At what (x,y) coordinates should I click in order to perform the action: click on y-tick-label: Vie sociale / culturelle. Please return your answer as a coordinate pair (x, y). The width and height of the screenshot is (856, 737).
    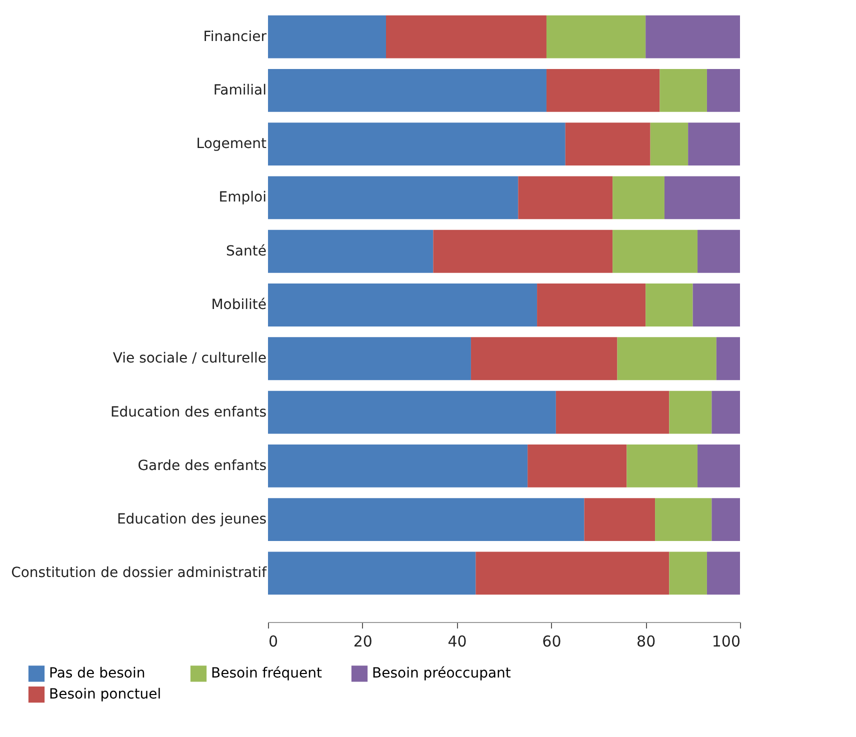
    Looking at the image, I should click on (189, 358).